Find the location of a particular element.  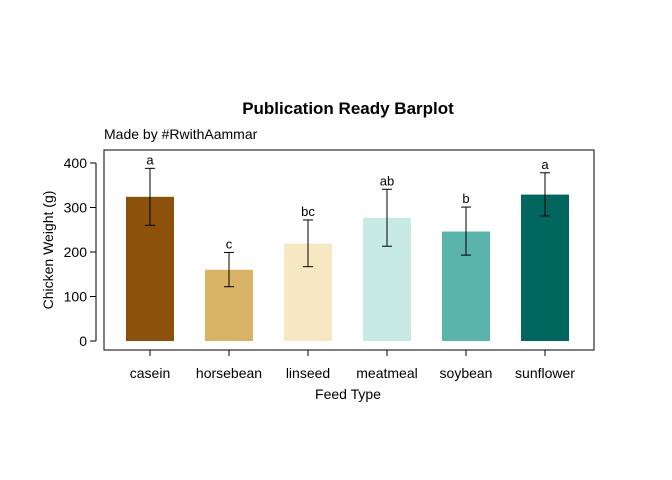

significance-letter-soybean: b is located at coordinates (465, 198).